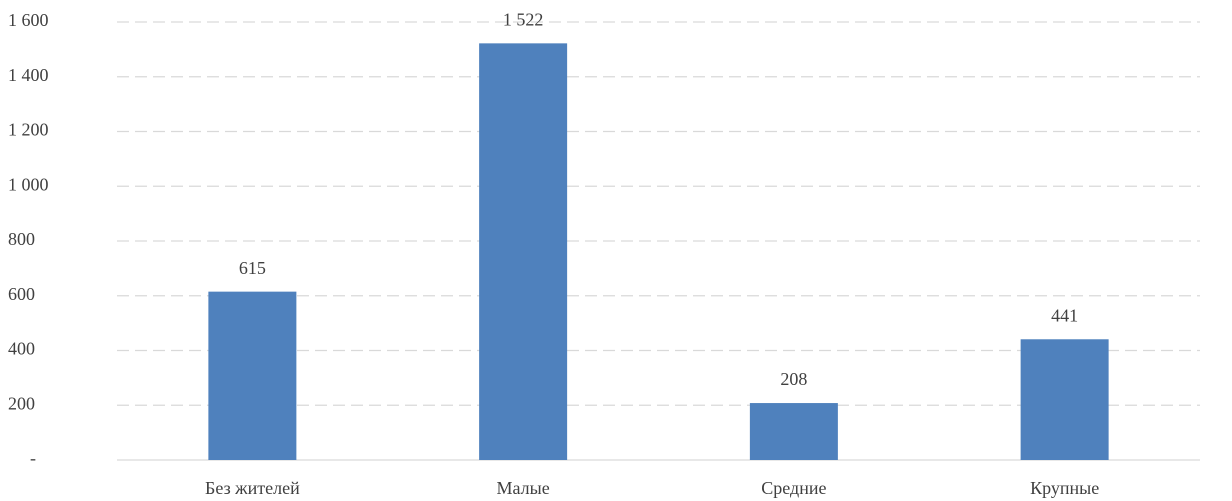 This screenshot has width=1232, height=501. Describe the element at coordinates (252, 268) in the screenshot. I see `value-label: 615` at that location.